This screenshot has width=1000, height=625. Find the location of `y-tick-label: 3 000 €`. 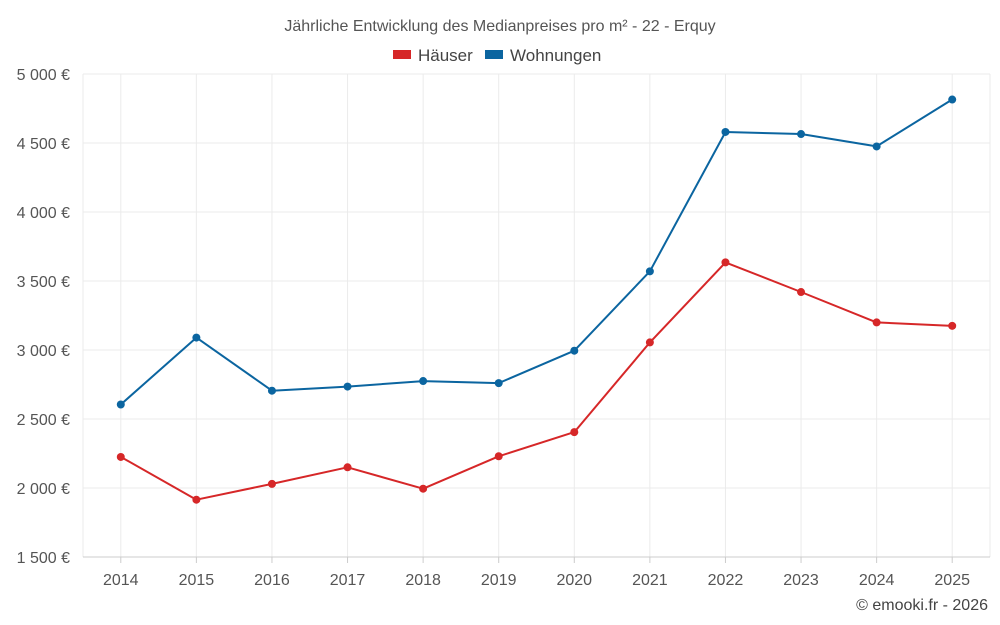

y-tick-label: 3 000 € is located at coordinates (43, 351).